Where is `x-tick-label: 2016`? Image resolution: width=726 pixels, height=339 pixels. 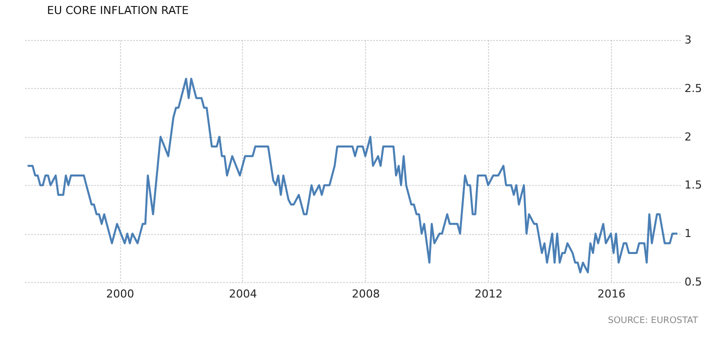 x-tick-label: 2016 is located at coordinates (611, 294).